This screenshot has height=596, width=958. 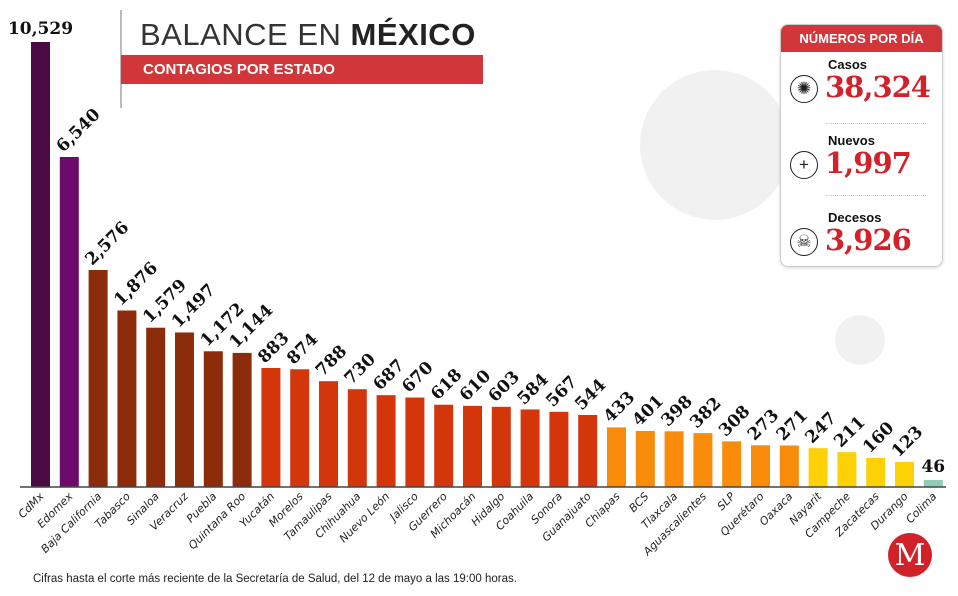 I want to click on category-label: BCS, so click(x=638, y=502).